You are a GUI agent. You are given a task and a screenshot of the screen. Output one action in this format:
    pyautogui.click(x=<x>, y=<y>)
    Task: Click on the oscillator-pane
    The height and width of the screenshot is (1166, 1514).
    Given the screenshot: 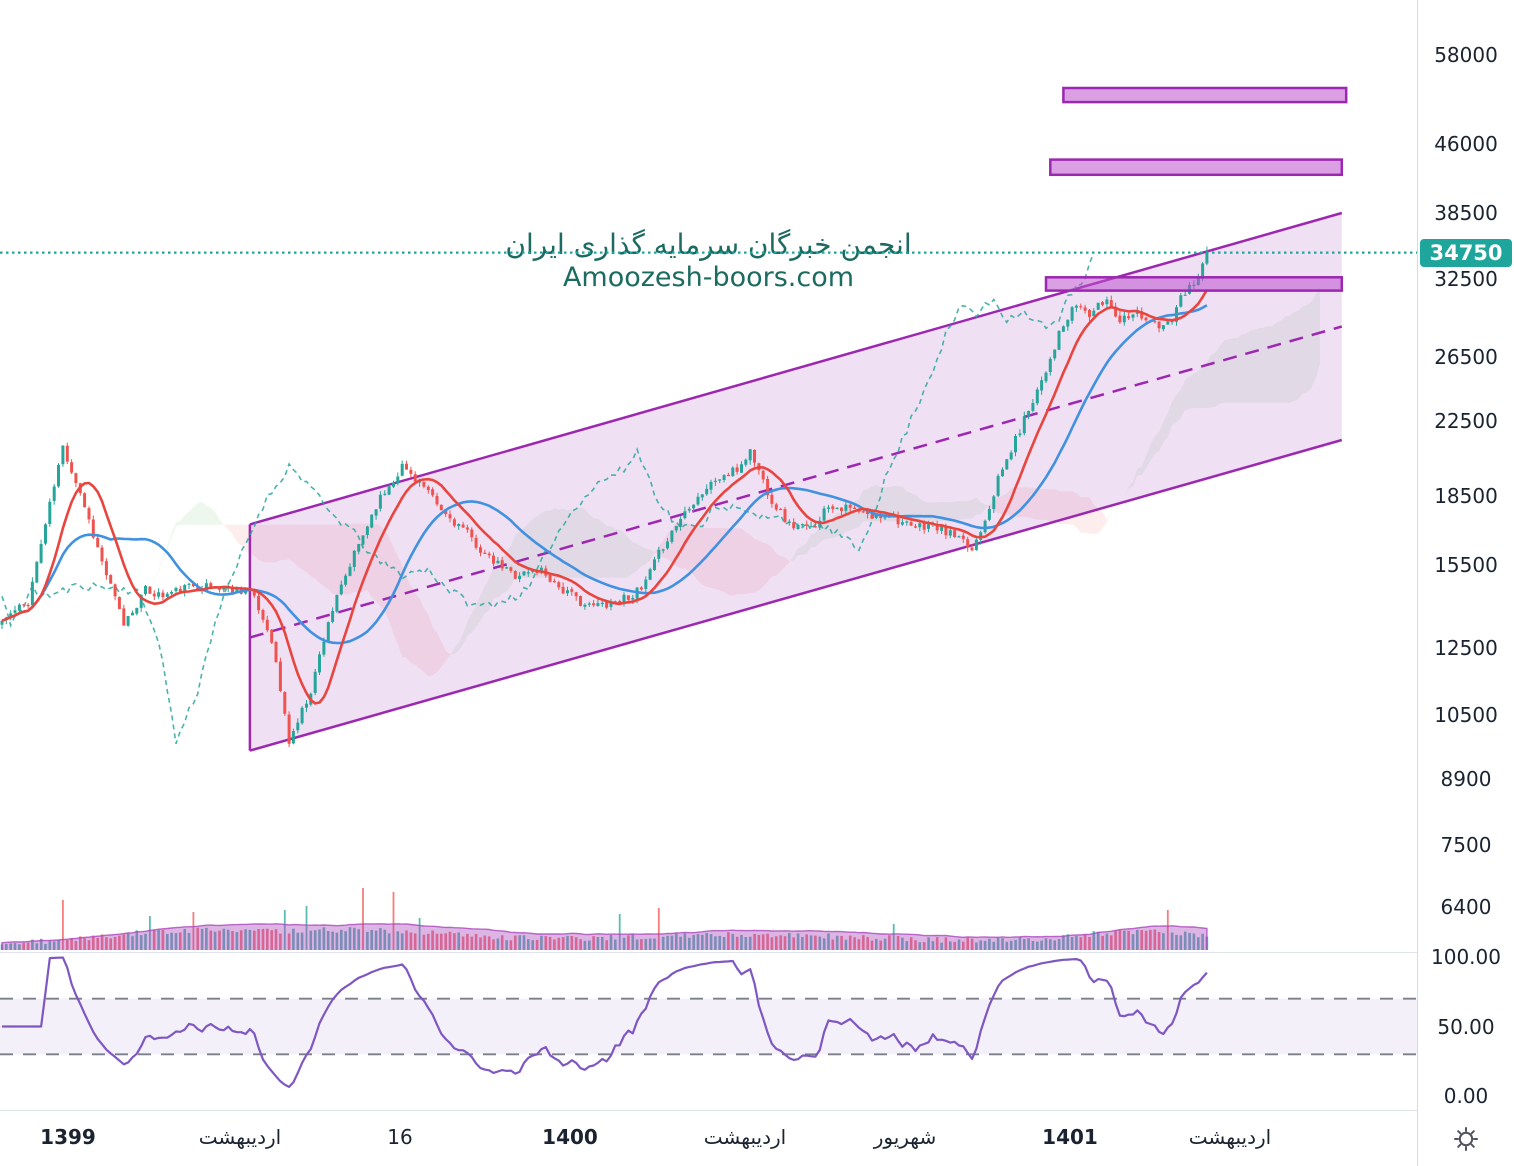 What is the action you would take?
    pyautogui.click(x=708, y=1031)
    